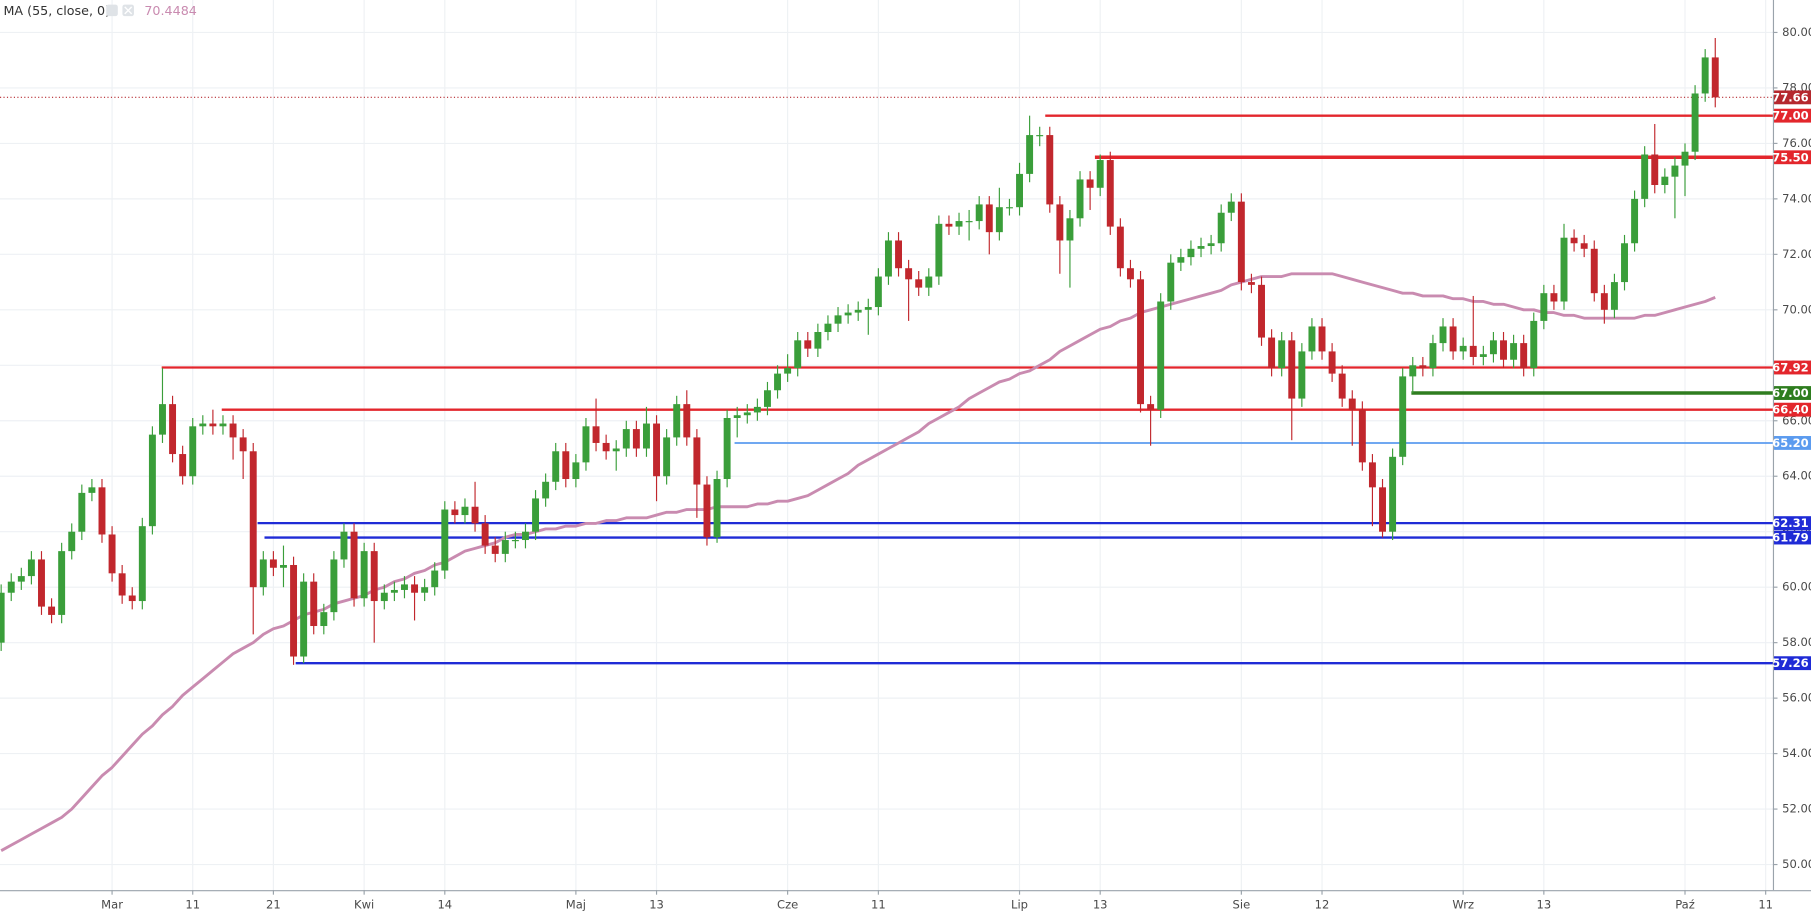  What do you see at coordinates (1796, 809) in the screenshot?
I see `y-tick-label: 52.00` at bounding box center [1796, 809].